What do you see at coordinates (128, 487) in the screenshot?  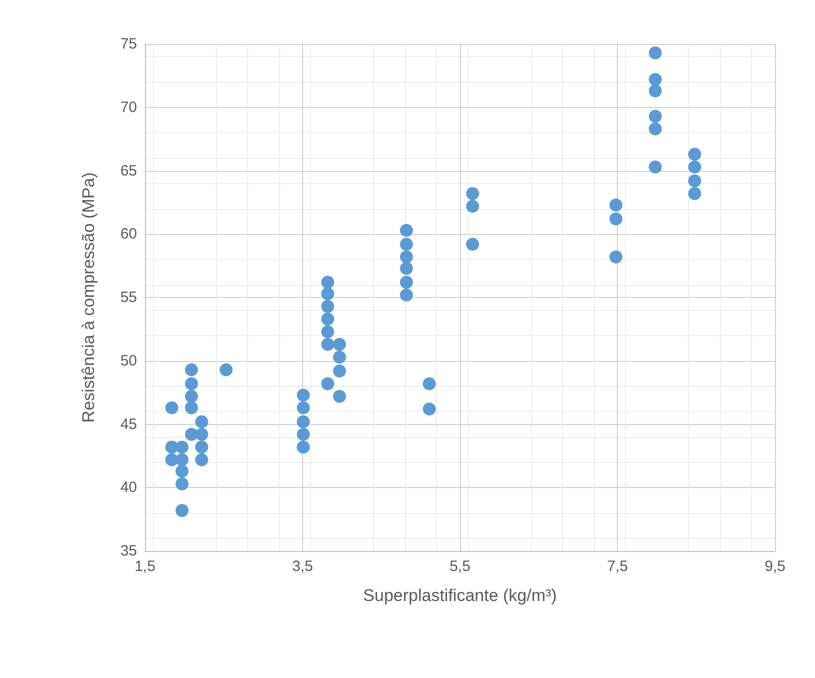 I see `y-tick-label: 40` at bounding box center [128, 487].